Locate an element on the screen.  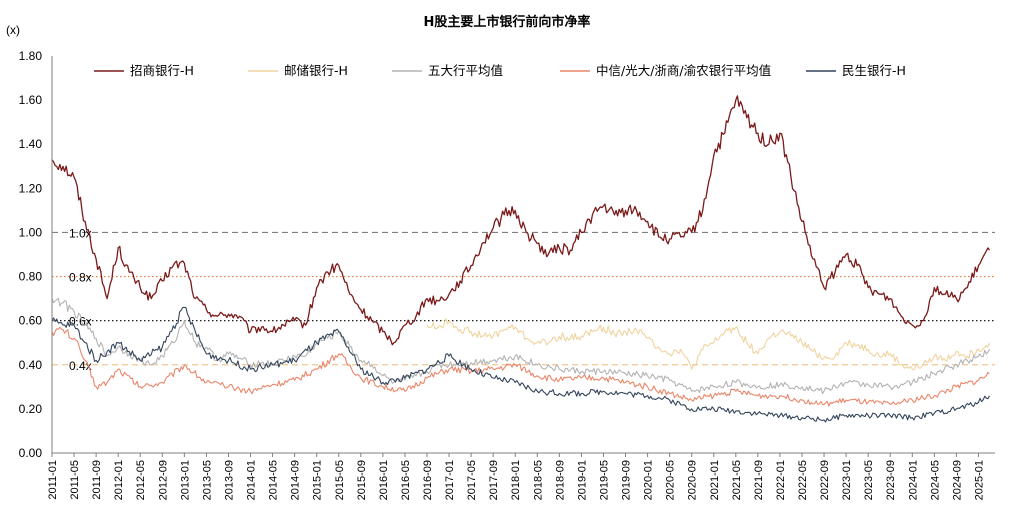
x-tick-label: 2013-01 is located at coordinates (185, 480).